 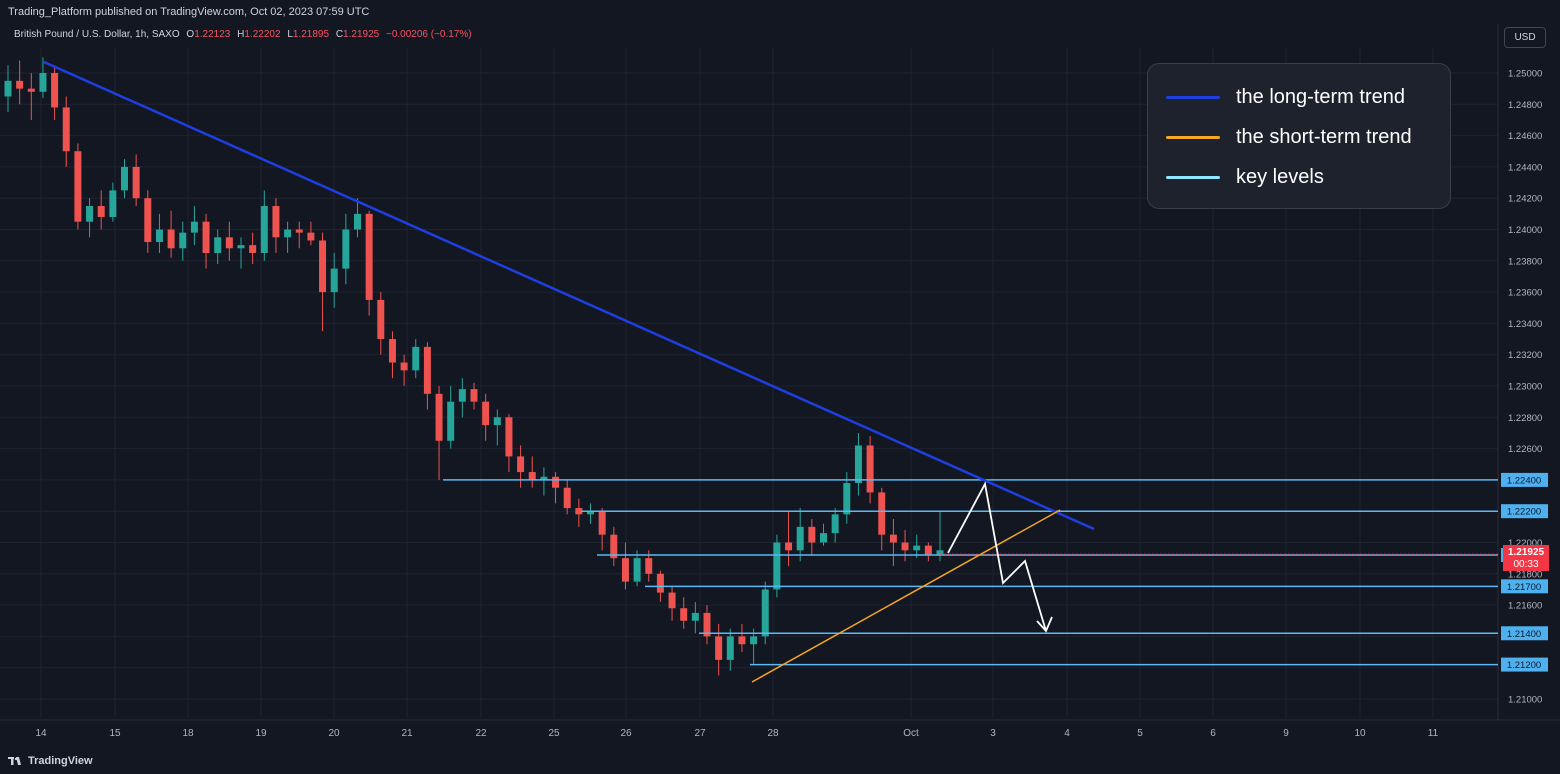 What do you see at coordinates (60, 761) in the screenshot?
I see `branding-text: TradingView` at bounding box center [60, 761].